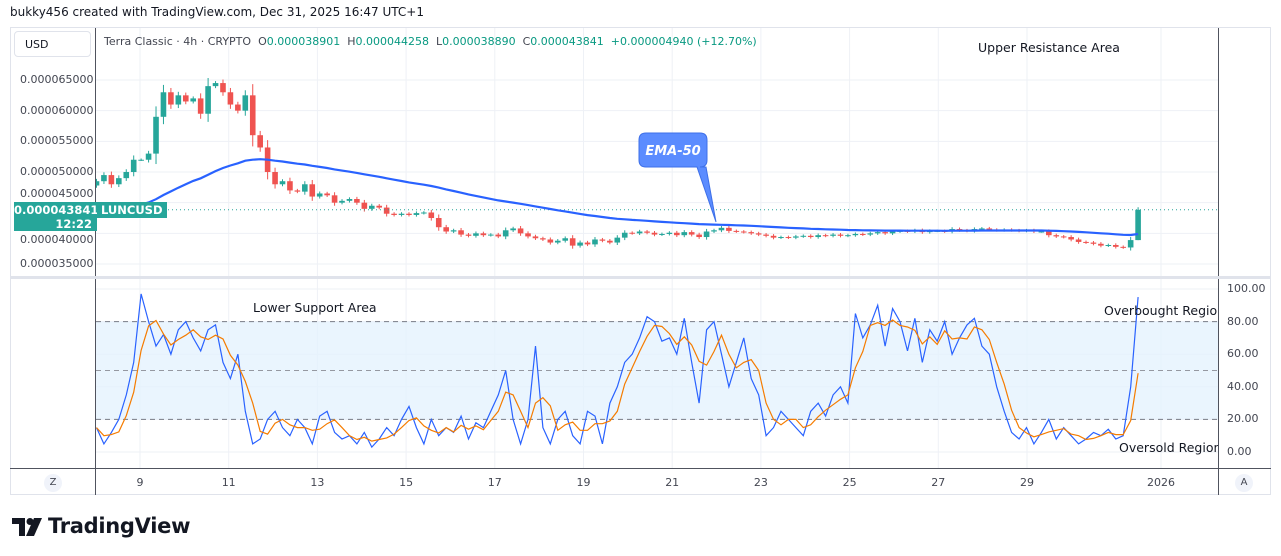 This screenshot has width=1281, height=556. I want to click on time-tick-label: 29, so click(1027, 482).